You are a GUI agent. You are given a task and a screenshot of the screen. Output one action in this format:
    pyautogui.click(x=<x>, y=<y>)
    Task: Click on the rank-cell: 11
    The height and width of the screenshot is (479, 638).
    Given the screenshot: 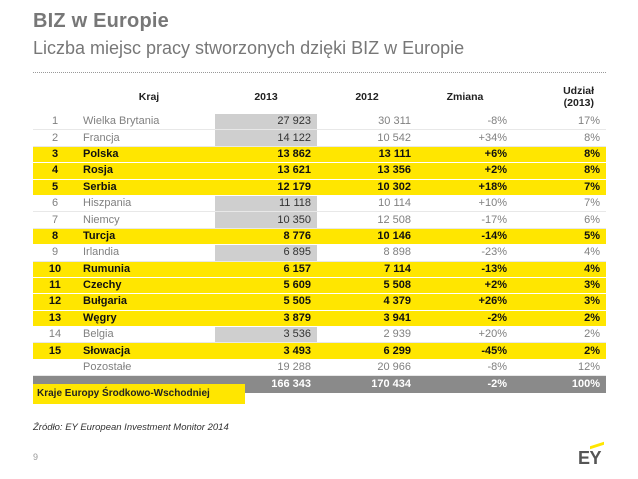 What is the action you would take?
    pyautogui.click(x=58, y=286)
    